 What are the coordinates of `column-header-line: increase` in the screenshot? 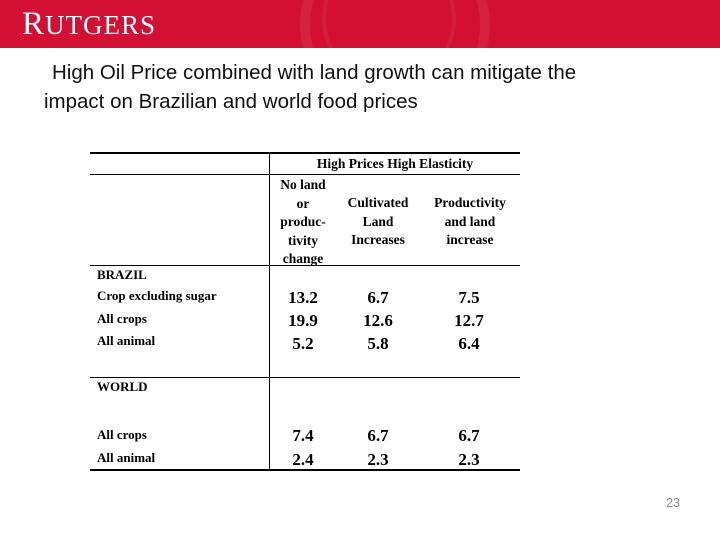 It's located at (470, 239).